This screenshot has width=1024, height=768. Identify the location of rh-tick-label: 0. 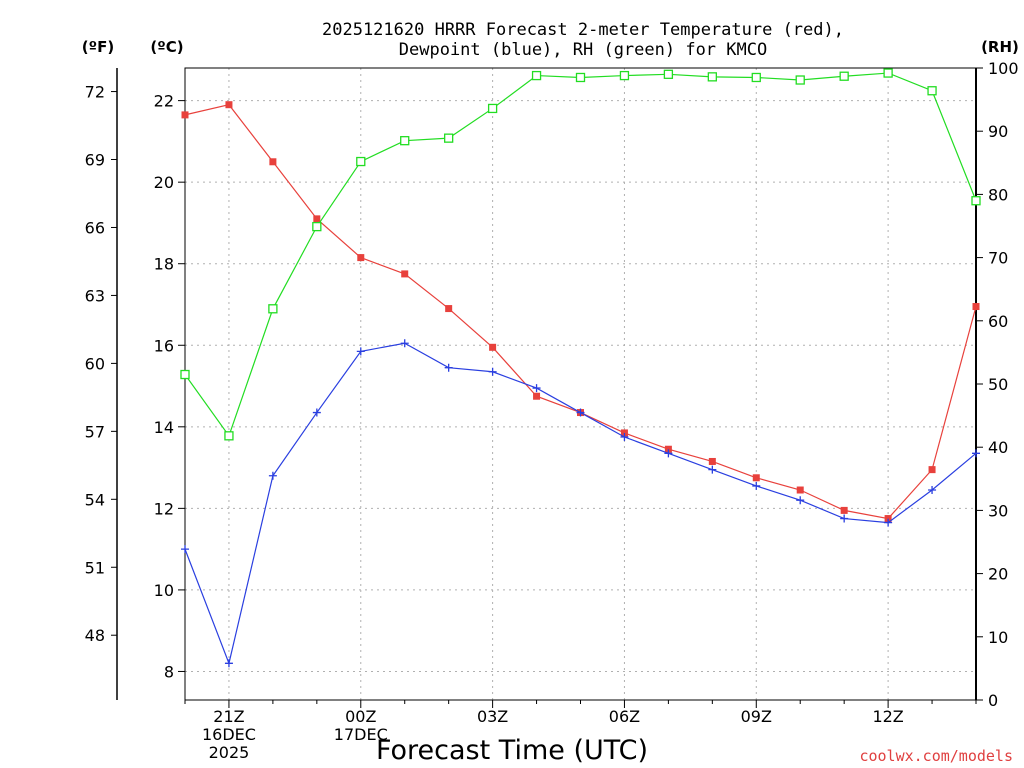
(993, 700).